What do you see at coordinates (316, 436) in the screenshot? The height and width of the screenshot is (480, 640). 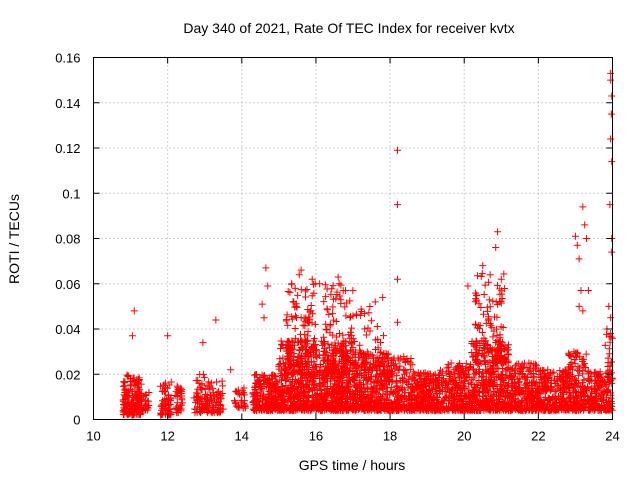 I see `x-tick-label: 16` at bounding box center [316, 436].